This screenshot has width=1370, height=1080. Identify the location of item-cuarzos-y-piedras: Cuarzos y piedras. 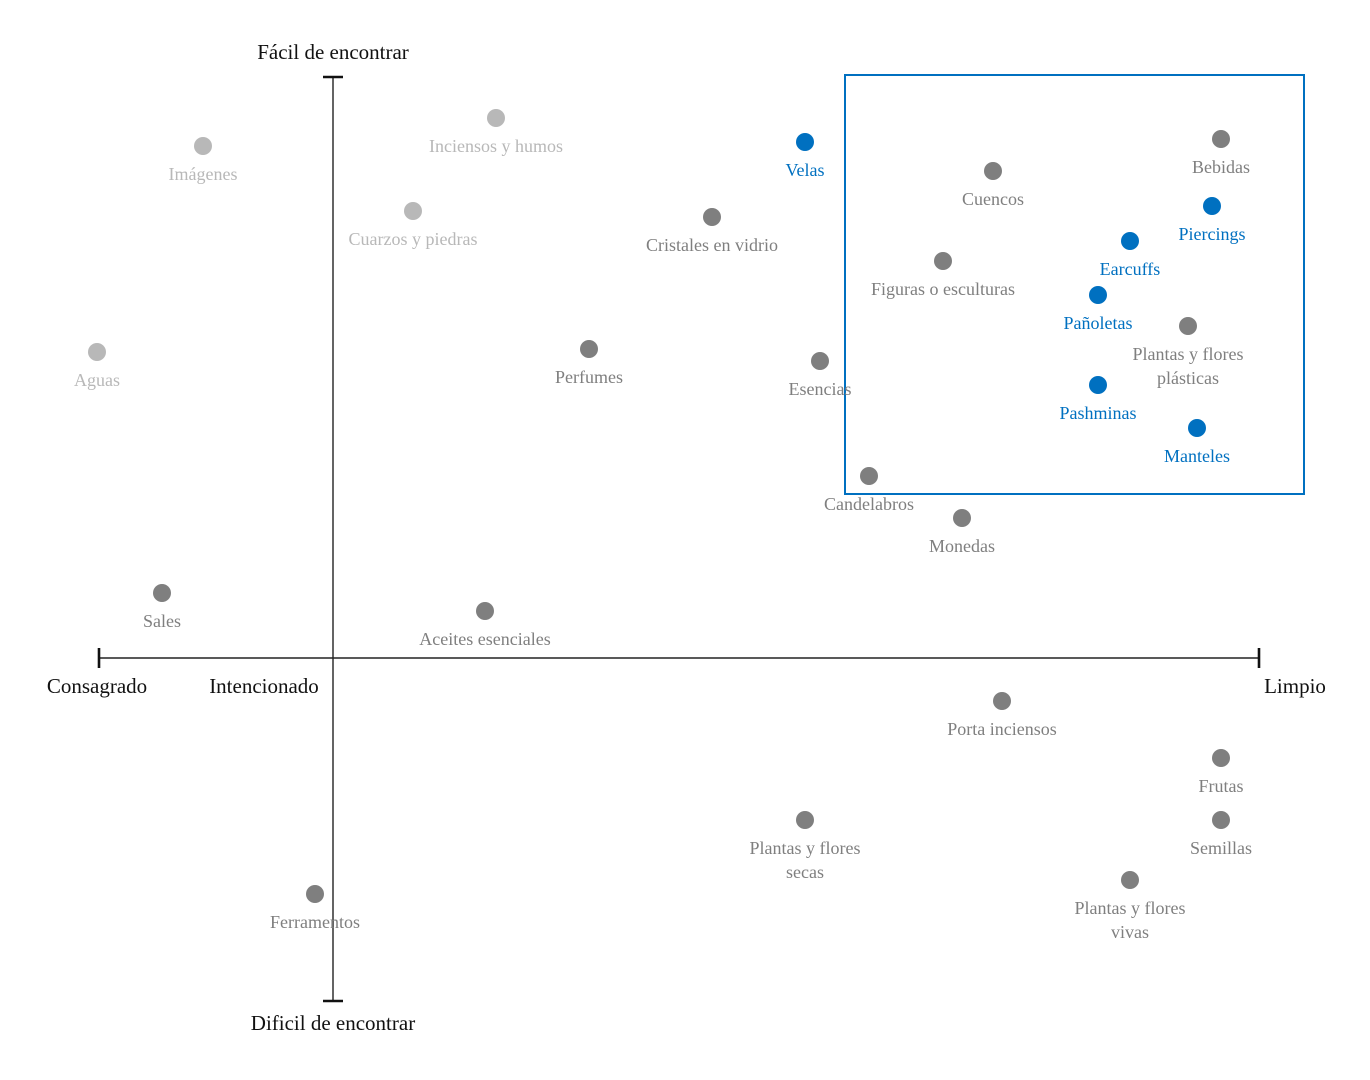
(413, 225).